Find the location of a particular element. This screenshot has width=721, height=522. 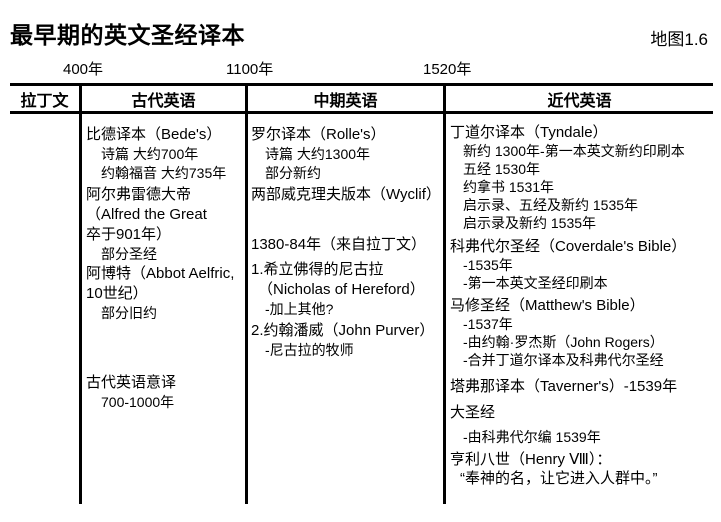

entry-line: 科弗代尔圣经（Coverdale's Bible） is located at coordinates (568, 246).